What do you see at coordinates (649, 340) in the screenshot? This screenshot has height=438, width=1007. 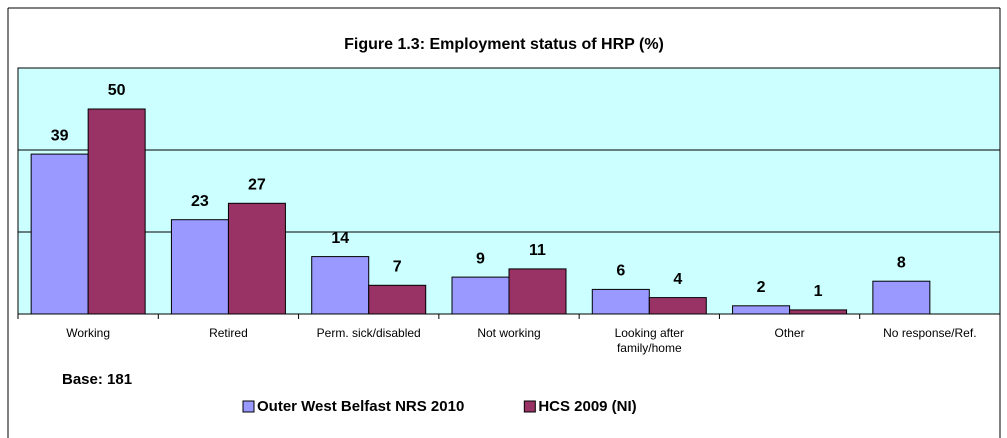 I see `x-tick-label: Looking after family/home` at bounding box center [649, 340].